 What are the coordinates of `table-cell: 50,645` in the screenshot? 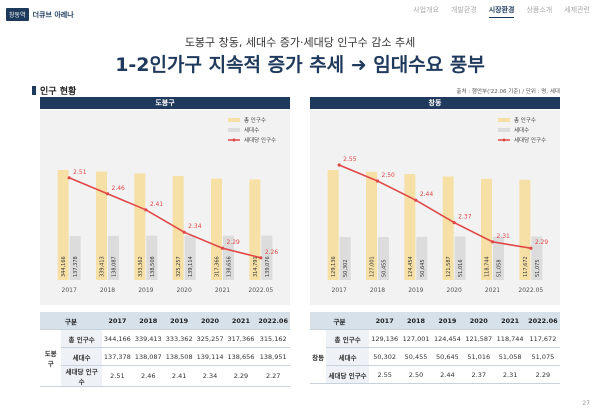 It's located at (447, 356).